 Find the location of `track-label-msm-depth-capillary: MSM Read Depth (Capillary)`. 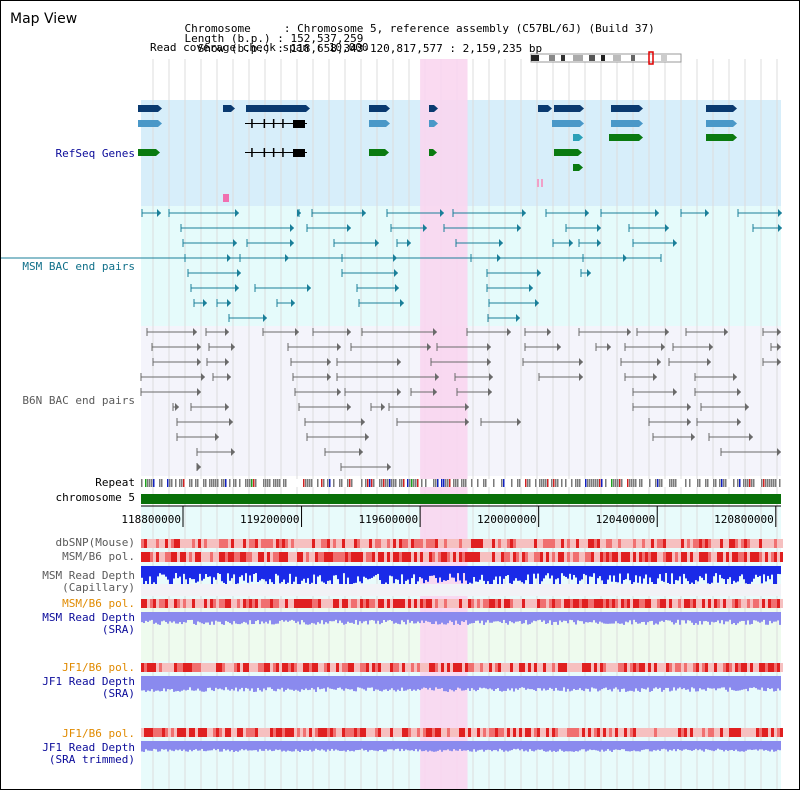

track-label-msm-depth-capillary: MSM Read Depth (Capillary) is located at coordinates (88, 581).